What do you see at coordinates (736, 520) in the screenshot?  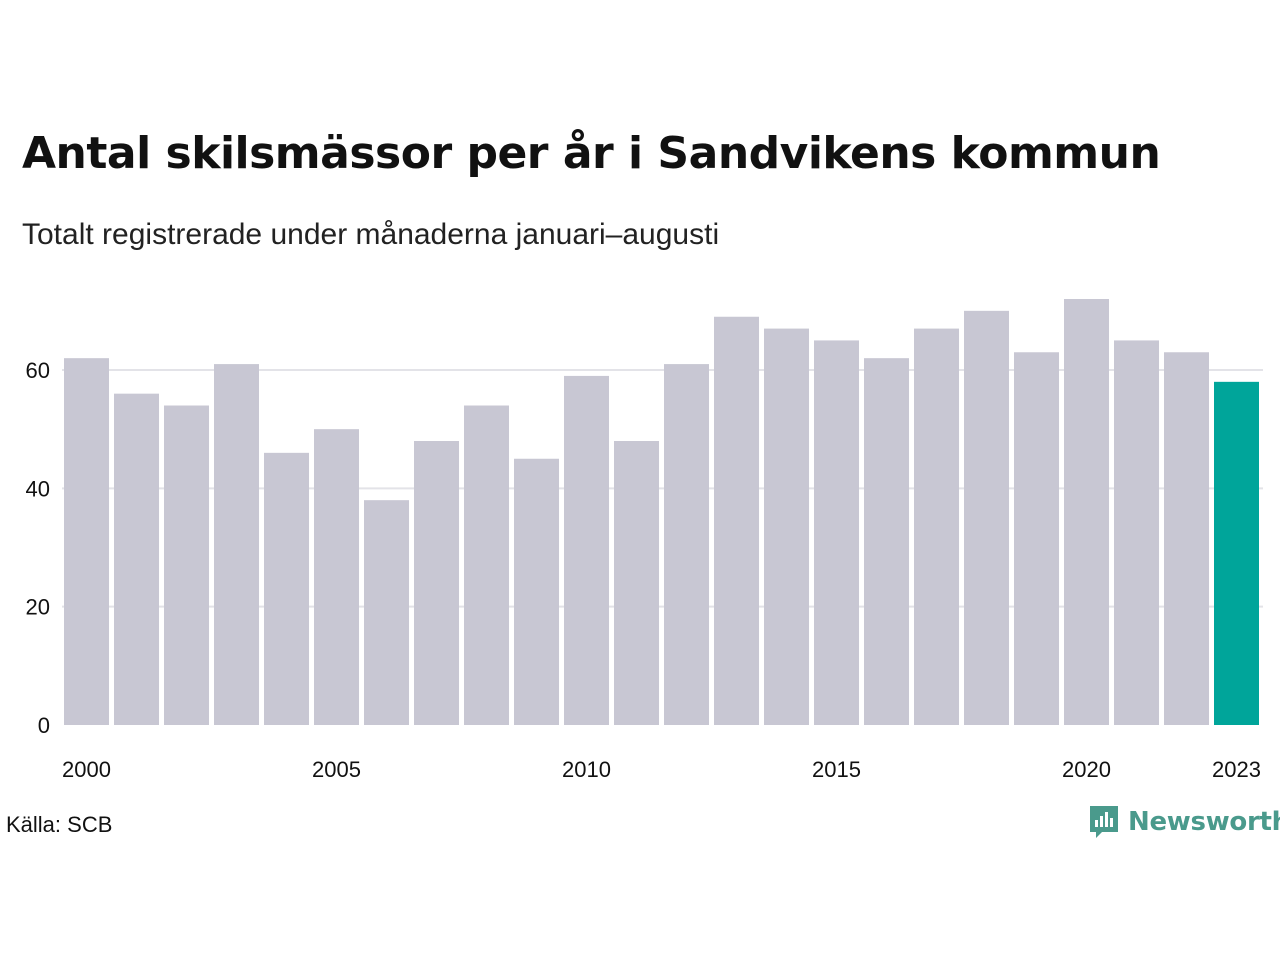 I see `bar-2013` at bounding box center [736, 520].